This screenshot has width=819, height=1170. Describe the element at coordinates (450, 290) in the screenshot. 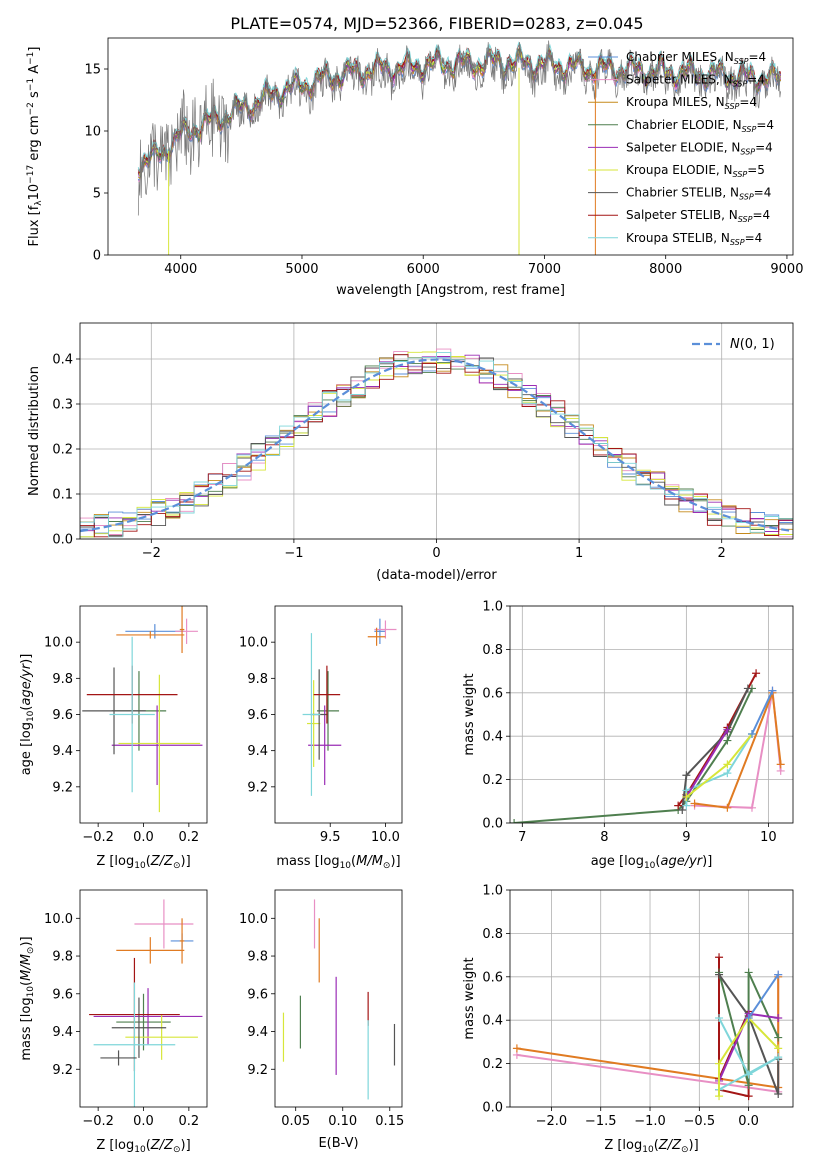

I see `x-axis-label: wavelength [Angstrom, rest frame]` at that location.